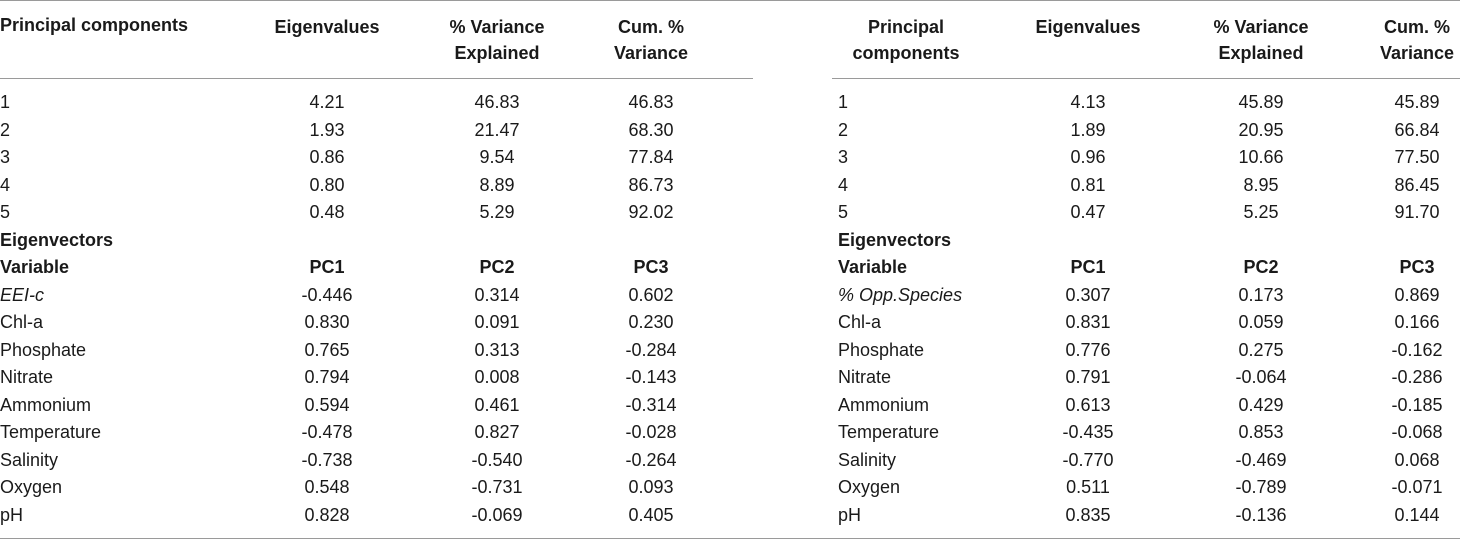 This screenshot has height=541, width=1460. What do you see at coordinates (376, 78) in the screenshot?
I see `left-header-rule` at bounding box center [376, 78].